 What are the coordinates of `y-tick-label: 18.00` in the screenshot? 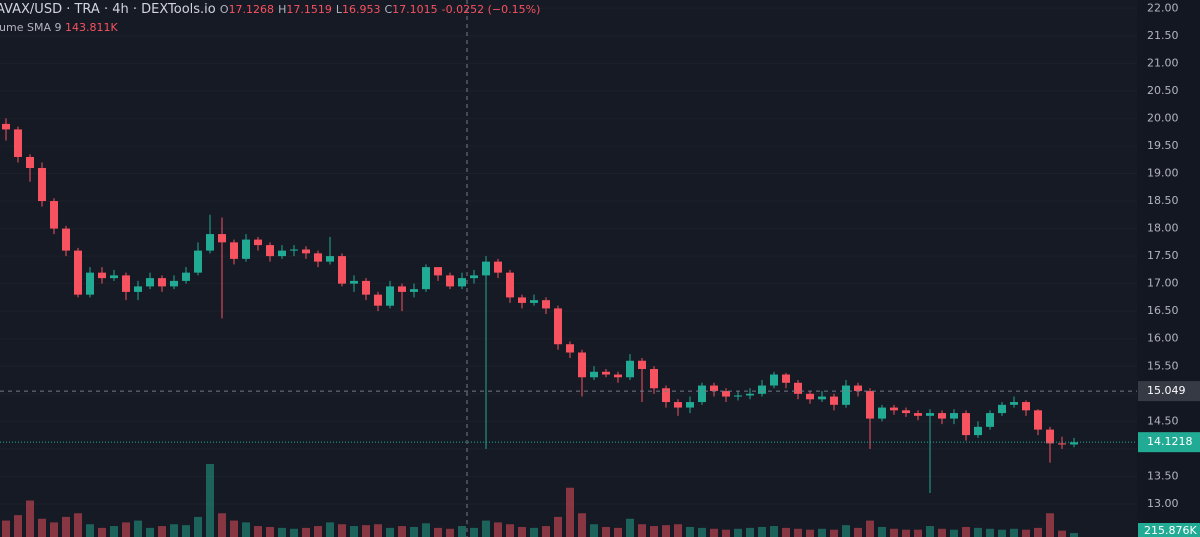 It's located at (1163, 228).